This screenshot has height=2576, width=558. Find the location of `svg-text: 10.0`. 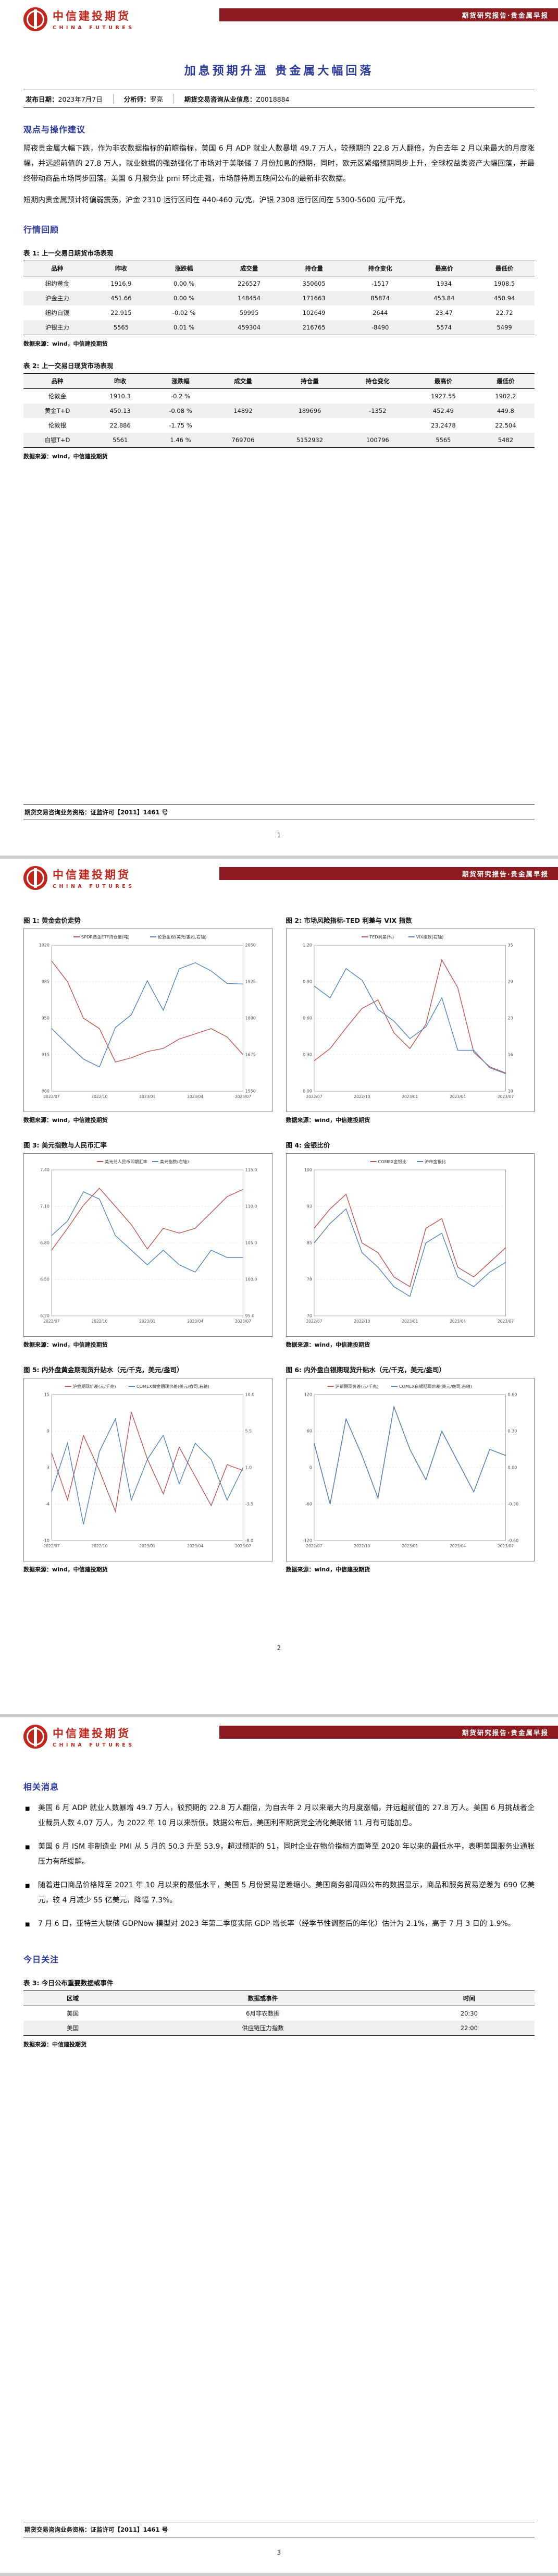

svg-text: 10.0 is located at coordinates (250, 1395).